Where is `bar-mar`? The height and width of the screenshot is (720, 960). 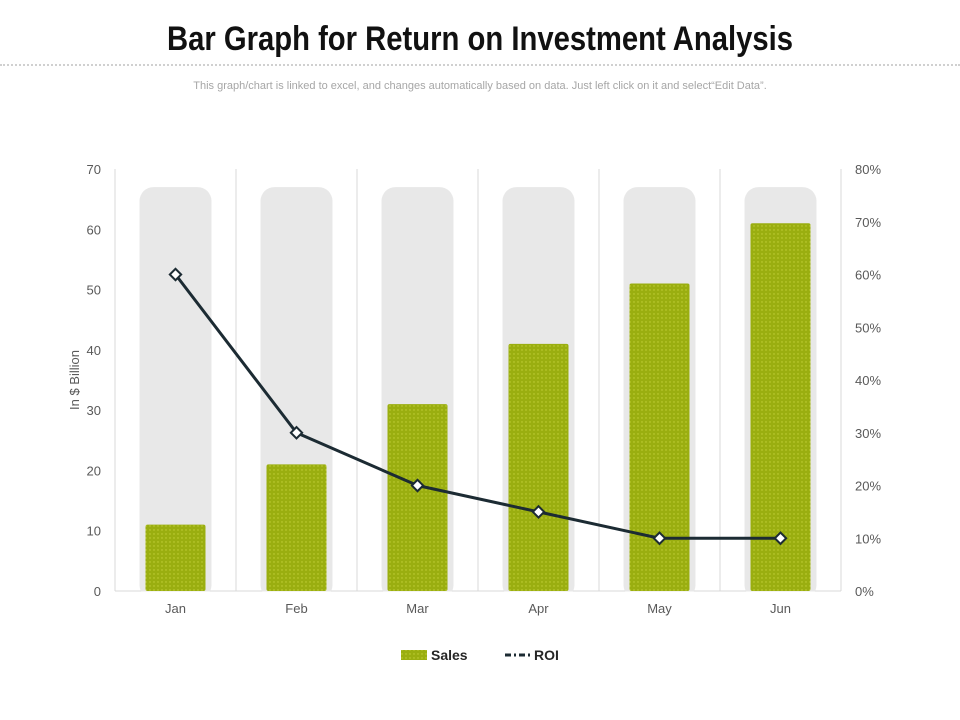 bar-mar is located at coordinates (417, 497).